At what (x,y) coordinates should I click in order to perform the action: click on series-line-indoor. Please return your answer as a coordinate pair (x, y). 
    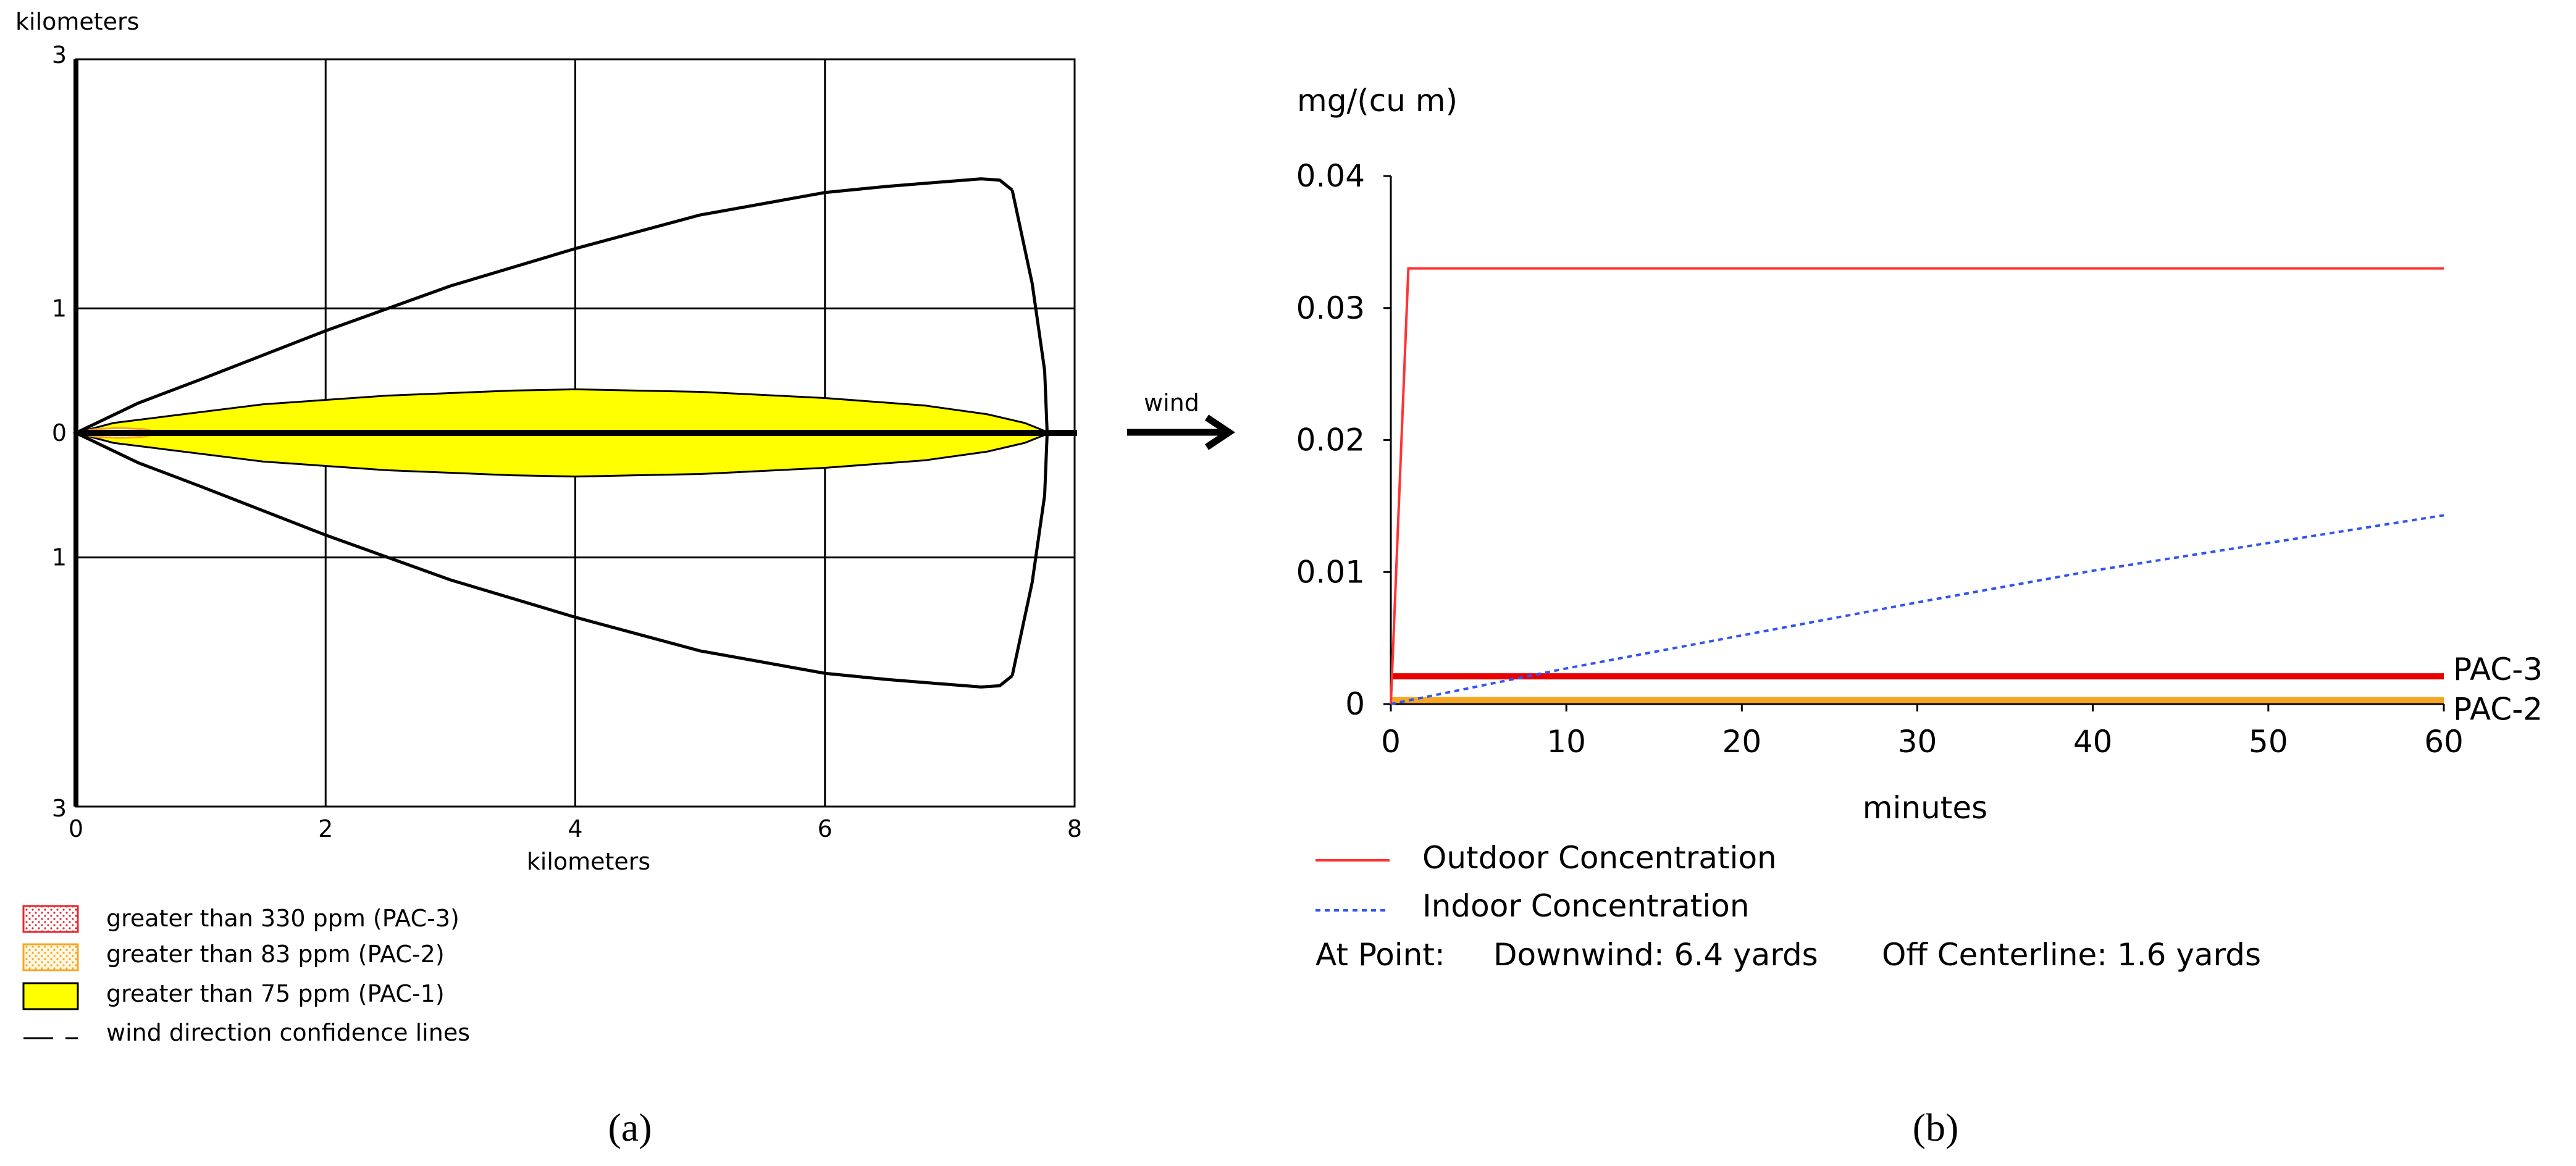
    Looking at the image, I should click on (1917, 609).